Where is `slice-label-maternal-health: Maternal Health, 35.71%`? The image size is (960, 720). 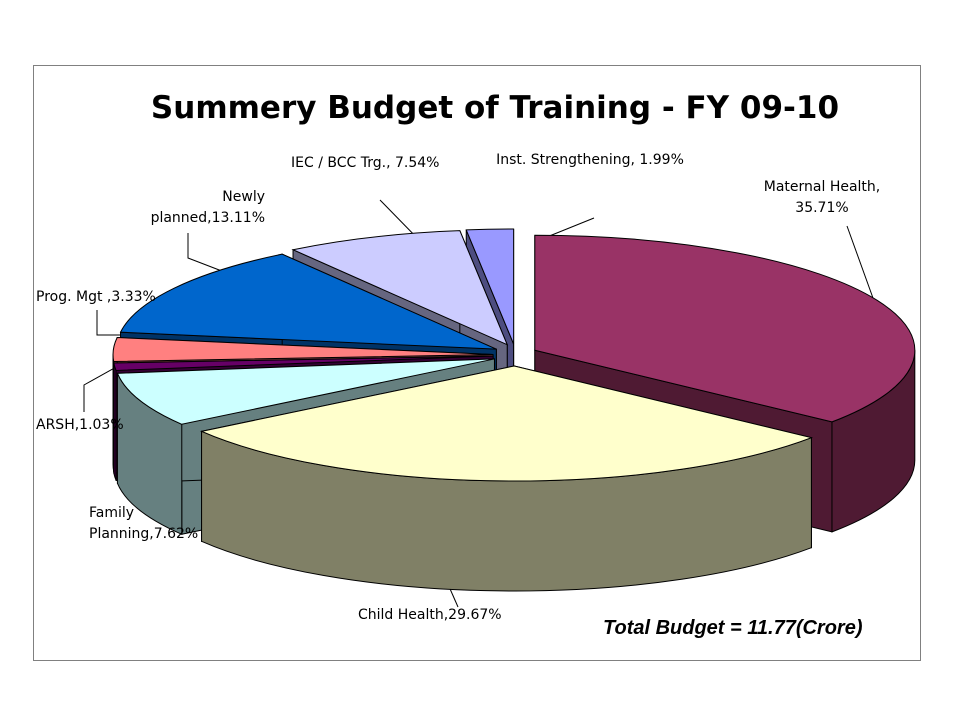
slice-label-maternal-health: Maternal Health, 35.71% is located at coordinates (822, 198).